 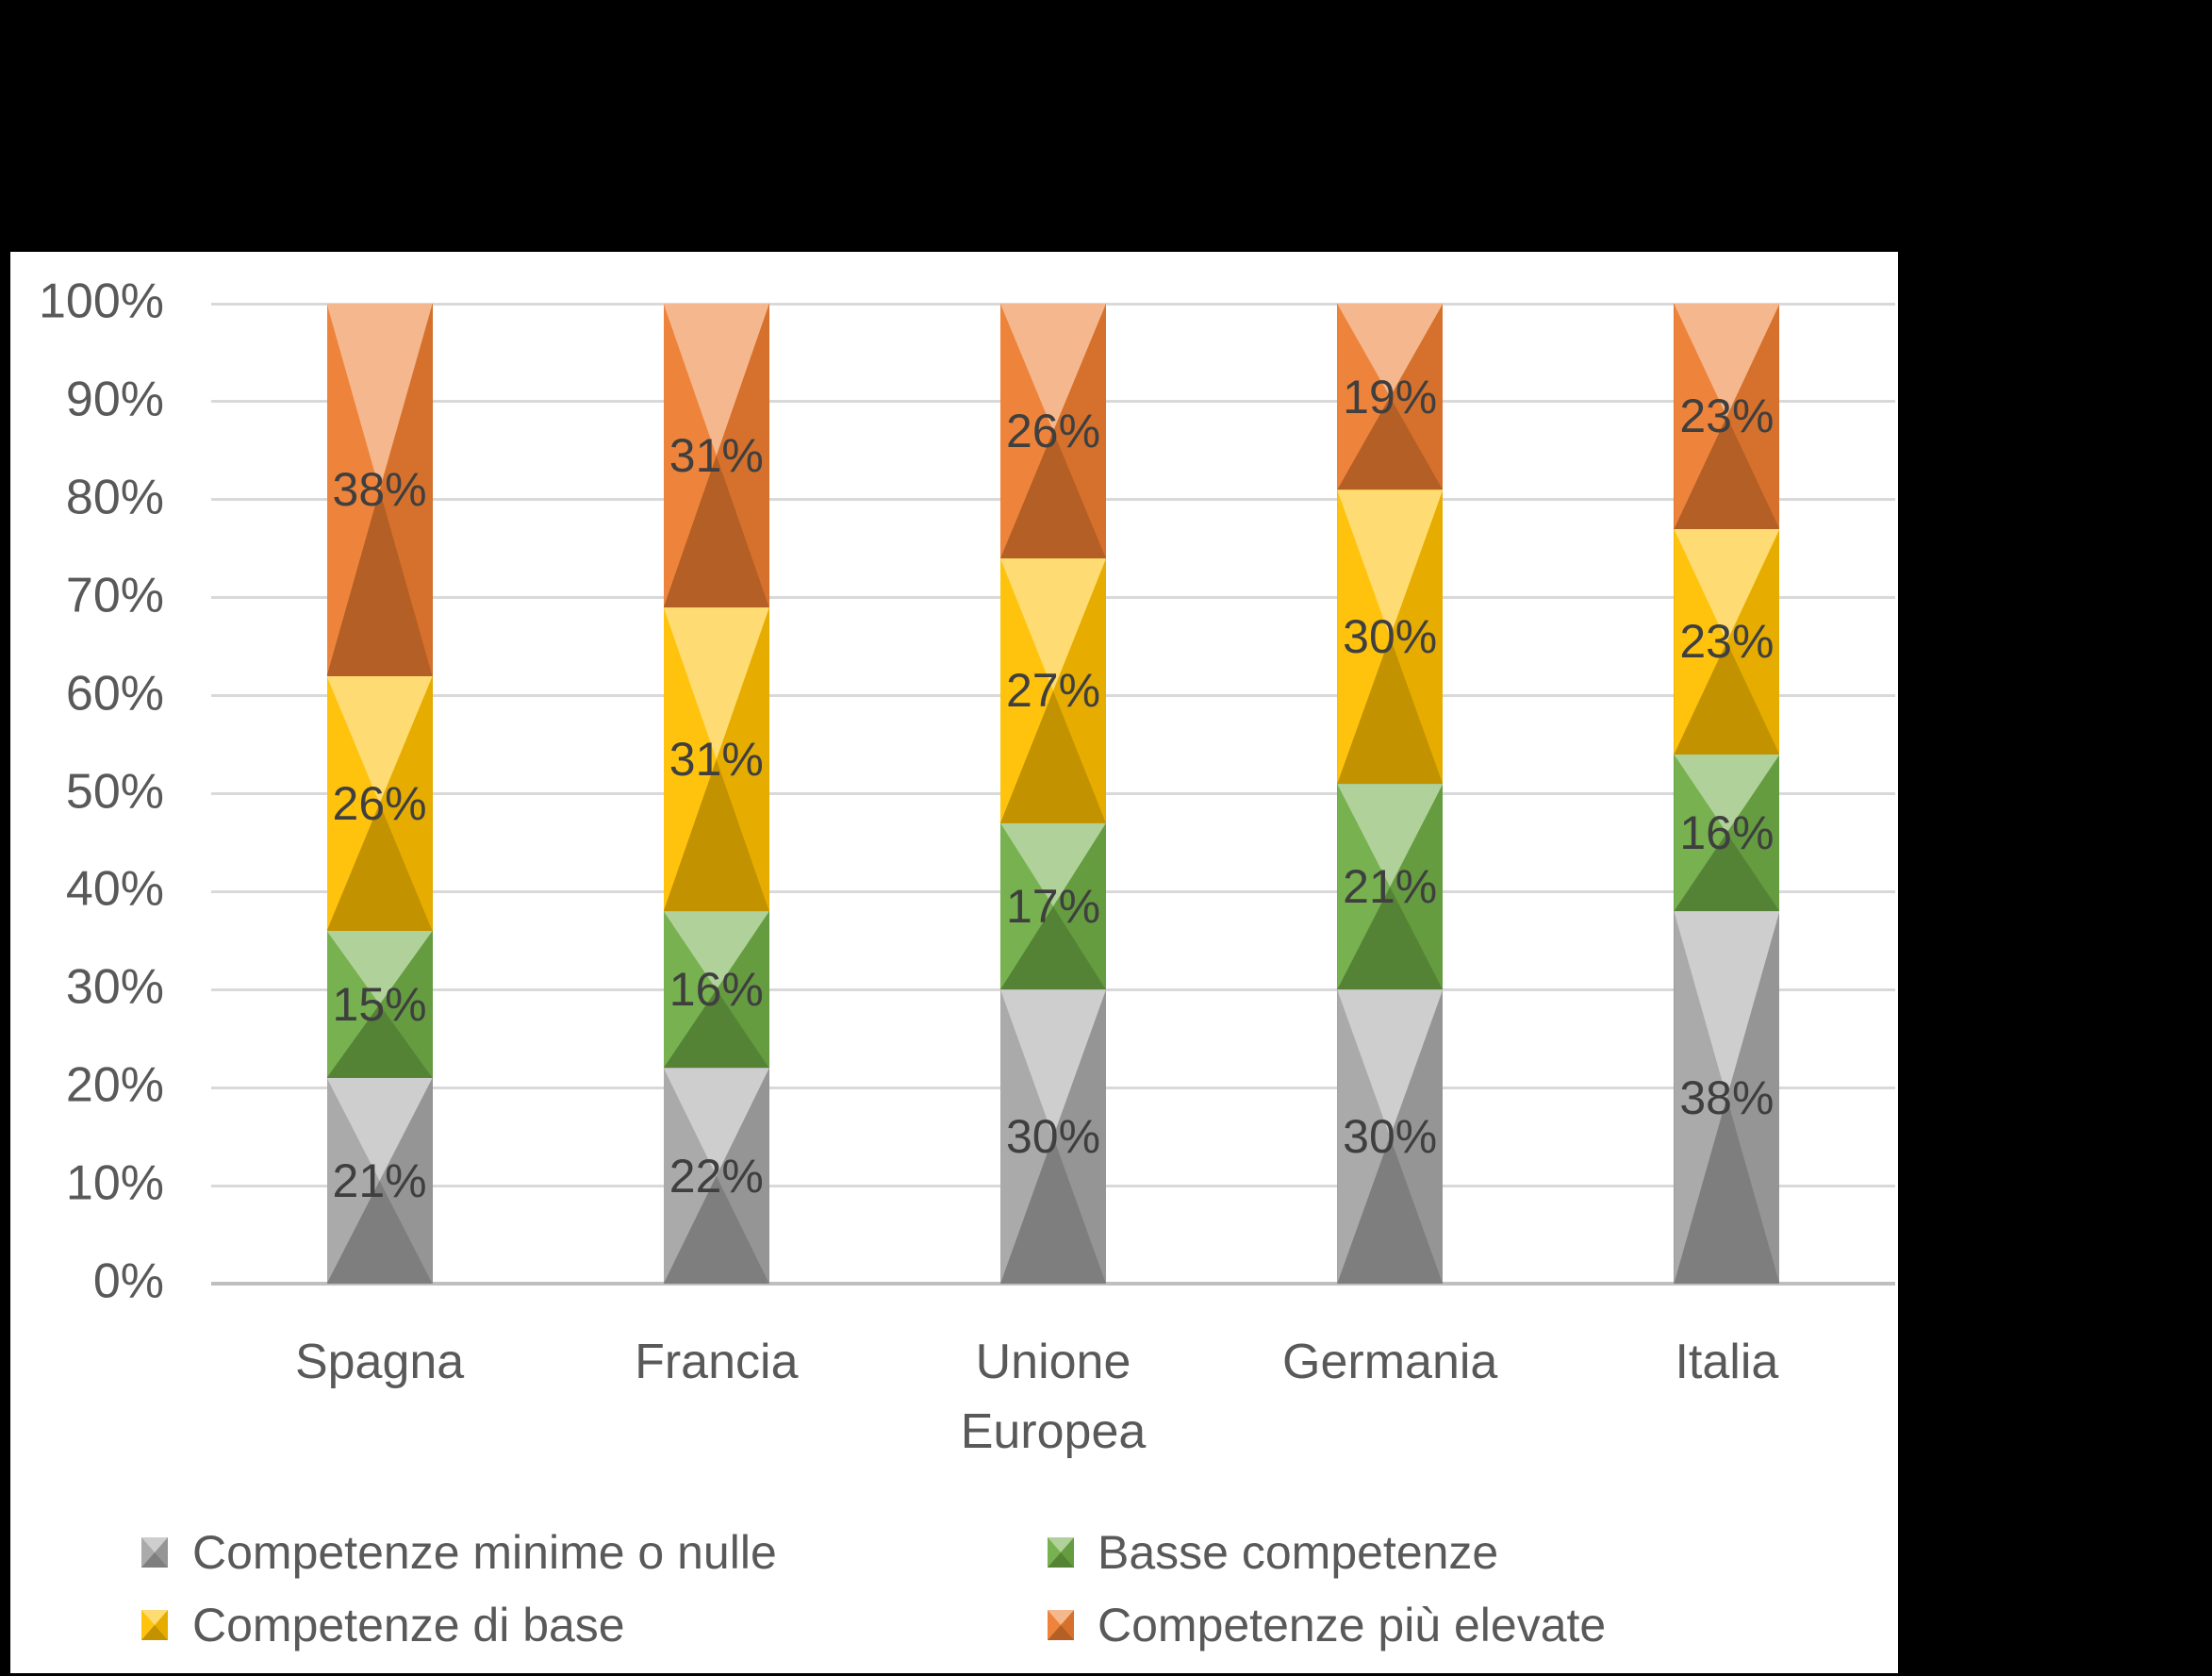 What do you see at coordinates (128, 1281) in the screenshot?
I see `y-axis-tick-label: 0%` at bounding box center [128, 1281].